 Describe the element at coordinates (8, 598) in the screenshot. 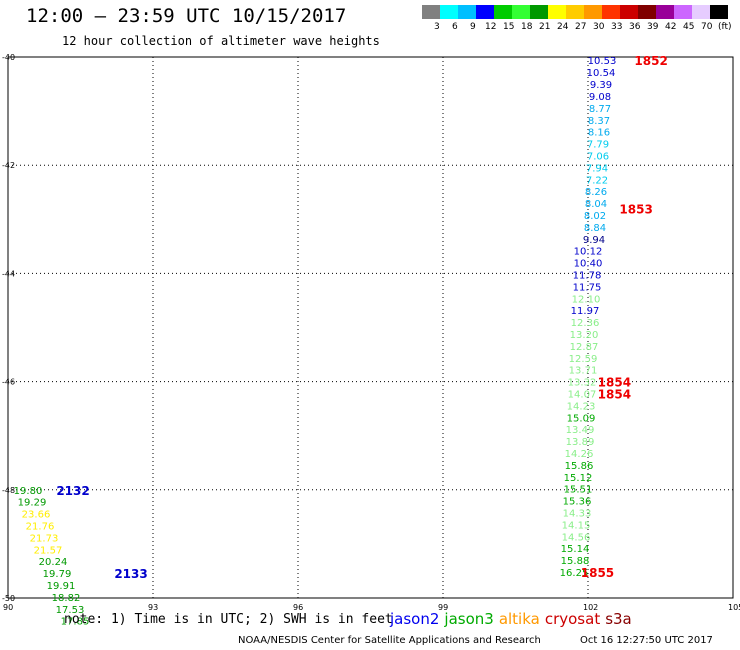

I see `latitude-tick-label: -50` at that location.